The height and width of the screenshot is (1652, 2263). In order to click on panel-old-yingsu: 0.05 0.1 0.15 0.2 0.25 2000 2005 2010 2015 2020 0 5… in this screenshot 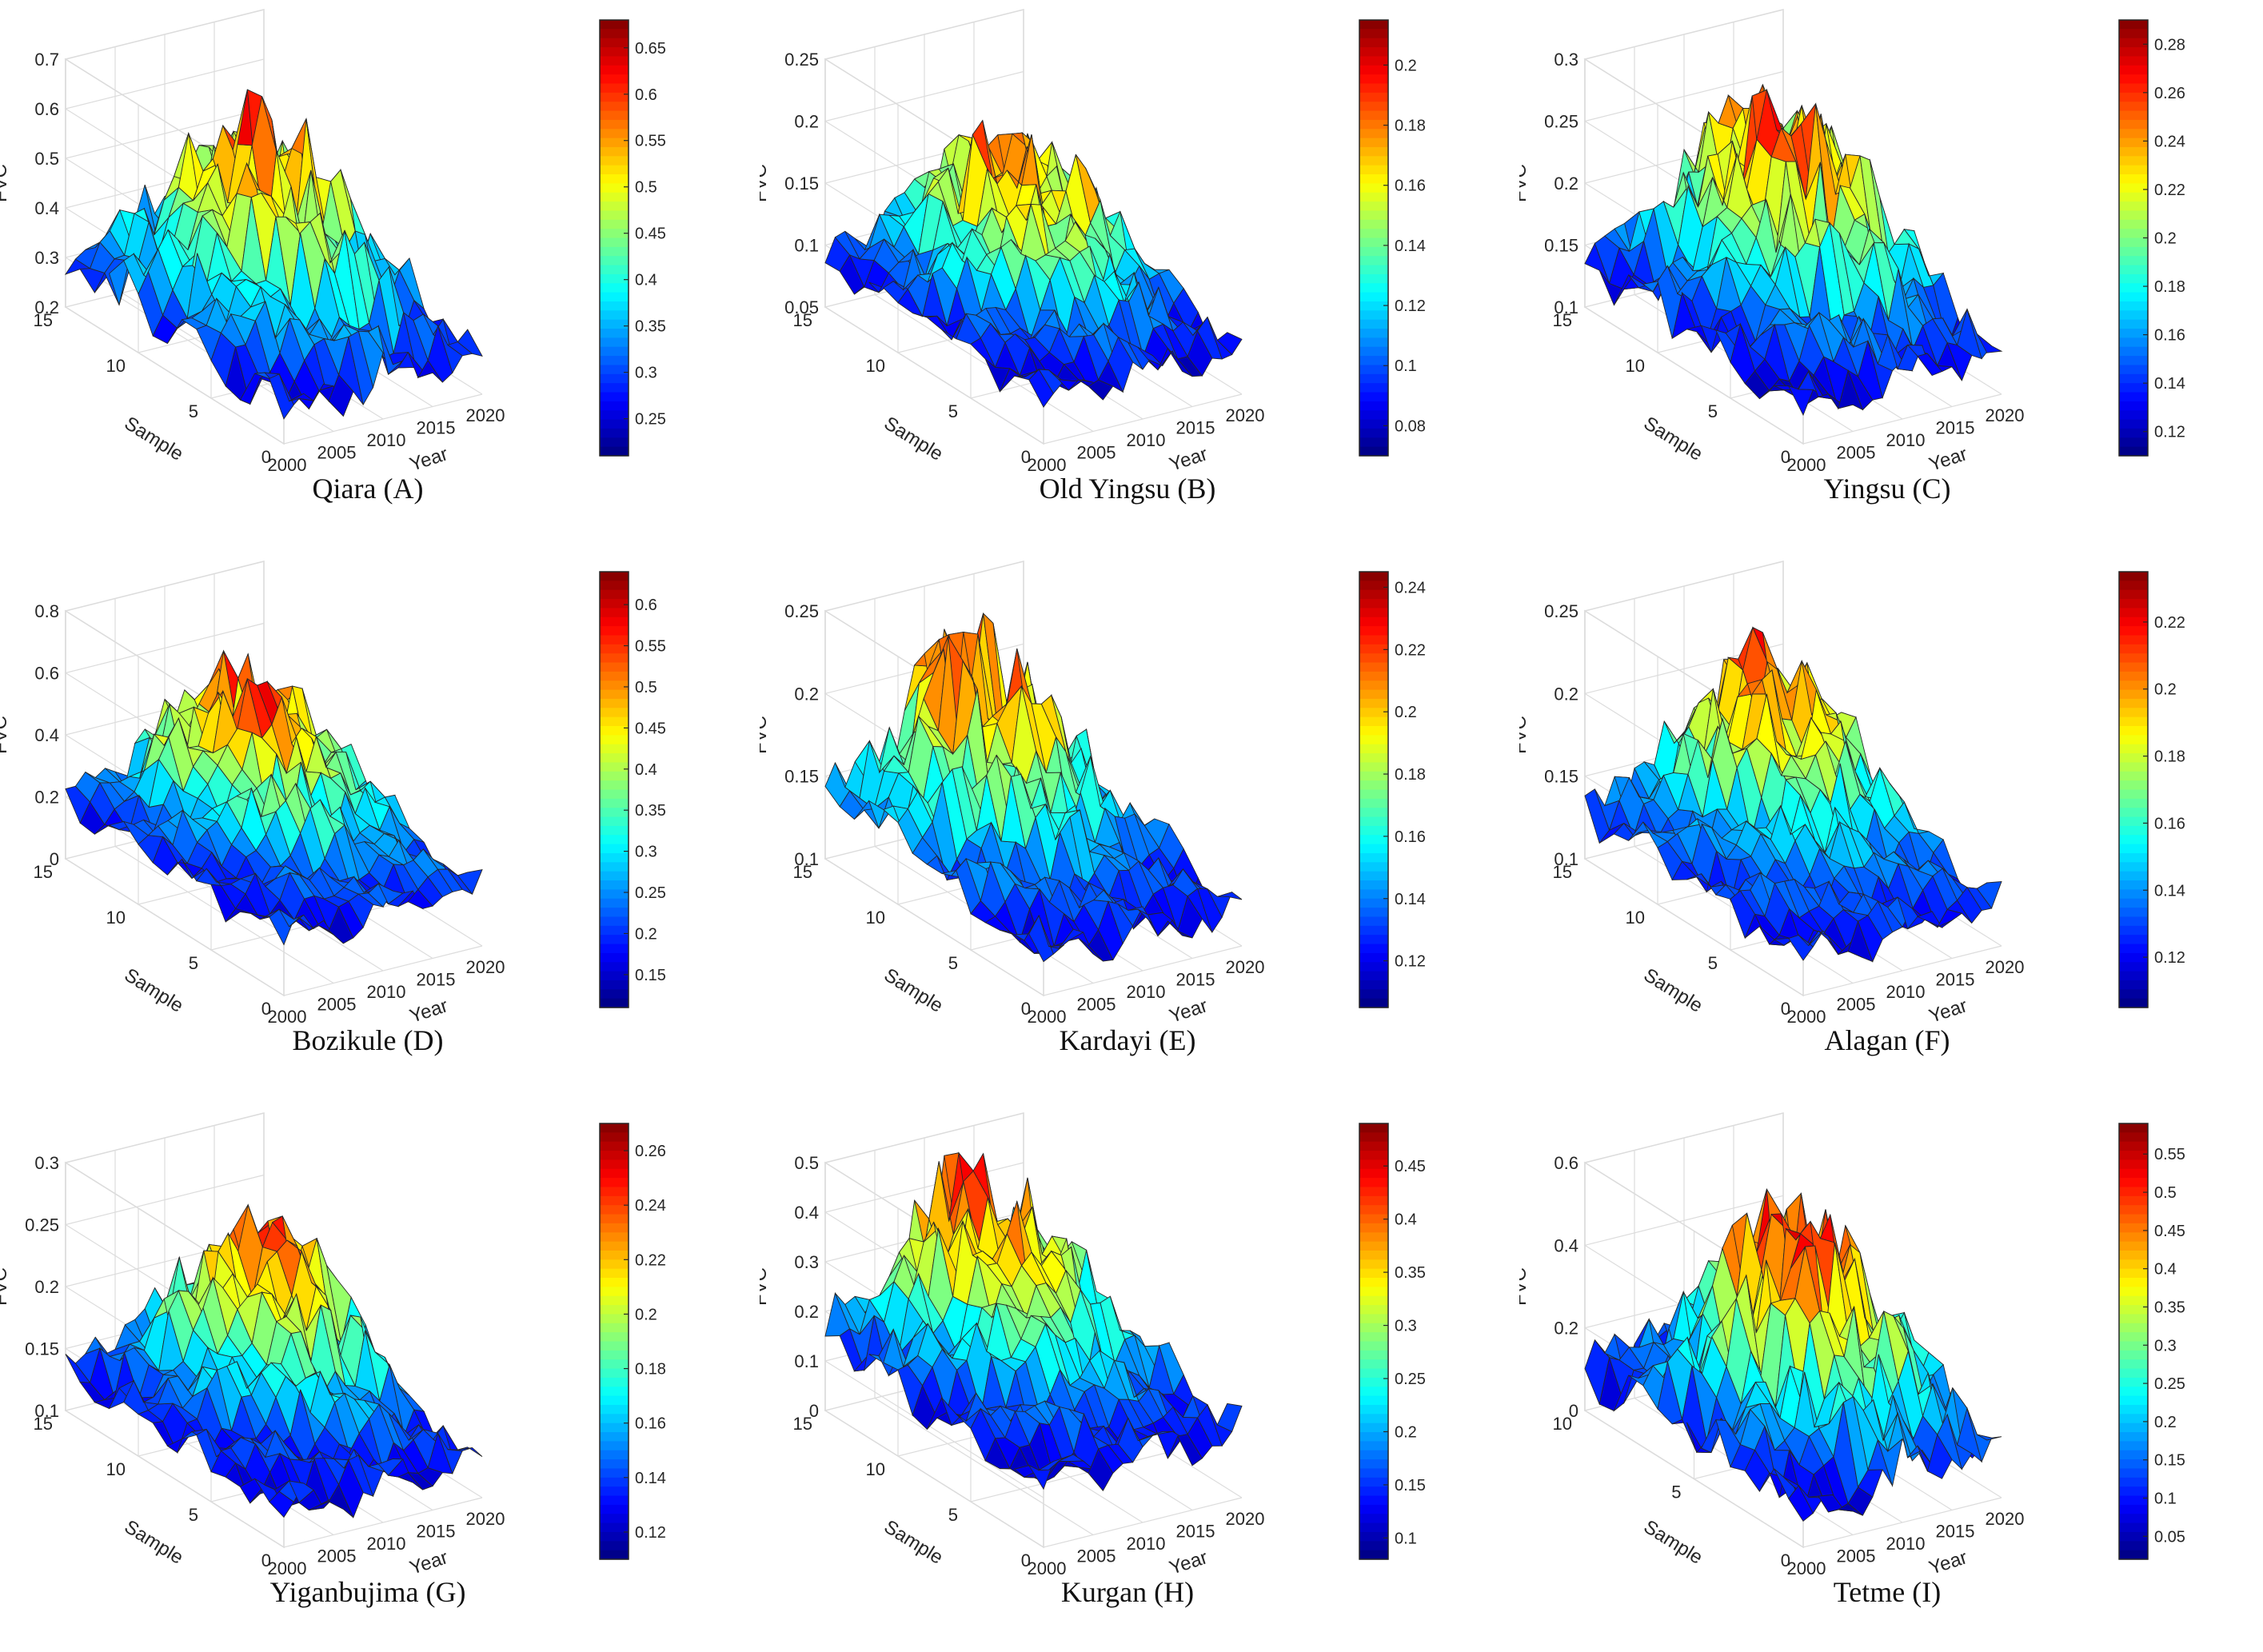, I will do `click(1127, 272)`.